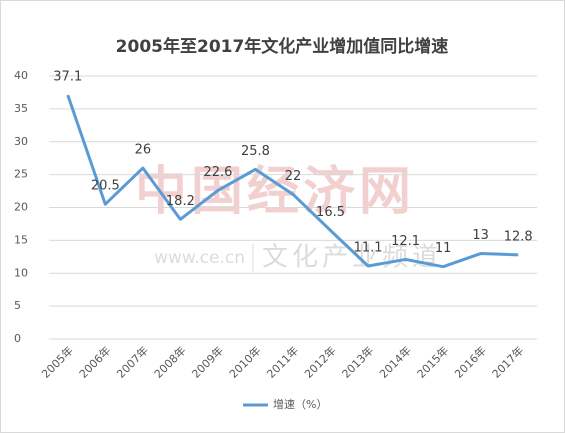 Image resolution: width=565 pixels, height=433 pixels. What do you see at coordinates (105, 186) in the screenshot?
I see `data-label: 20.5` at bounding box center [105, 186].